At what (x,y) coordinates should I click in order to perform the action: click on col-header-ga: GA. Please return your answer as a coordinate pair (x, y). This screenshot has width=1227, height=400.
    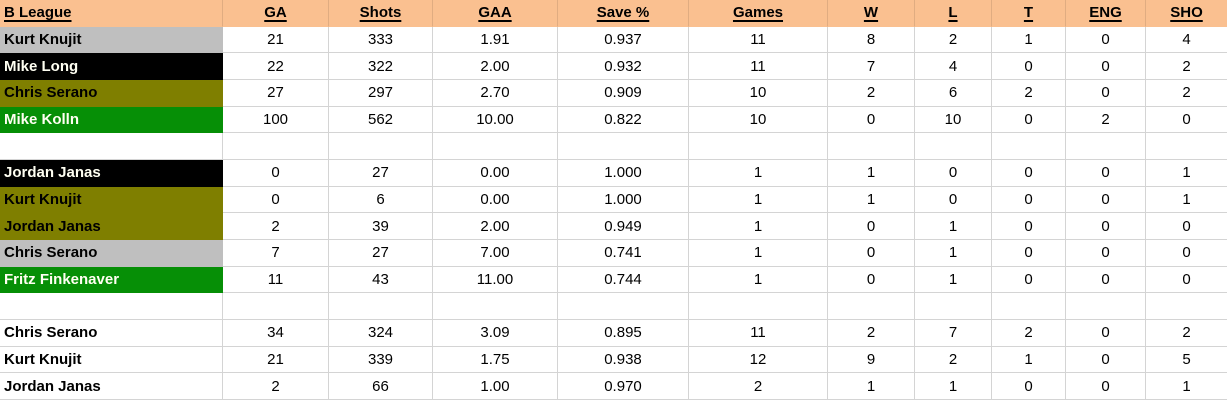
    Looking at the image, I should click on (276, 13).